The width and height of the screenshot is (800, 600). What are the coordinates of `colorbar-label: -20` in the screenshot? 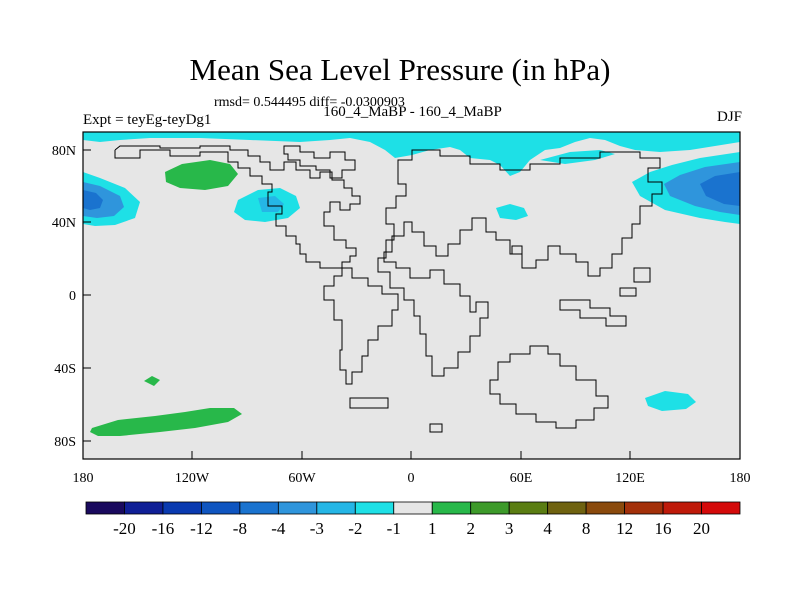 It's located at (124, 528).